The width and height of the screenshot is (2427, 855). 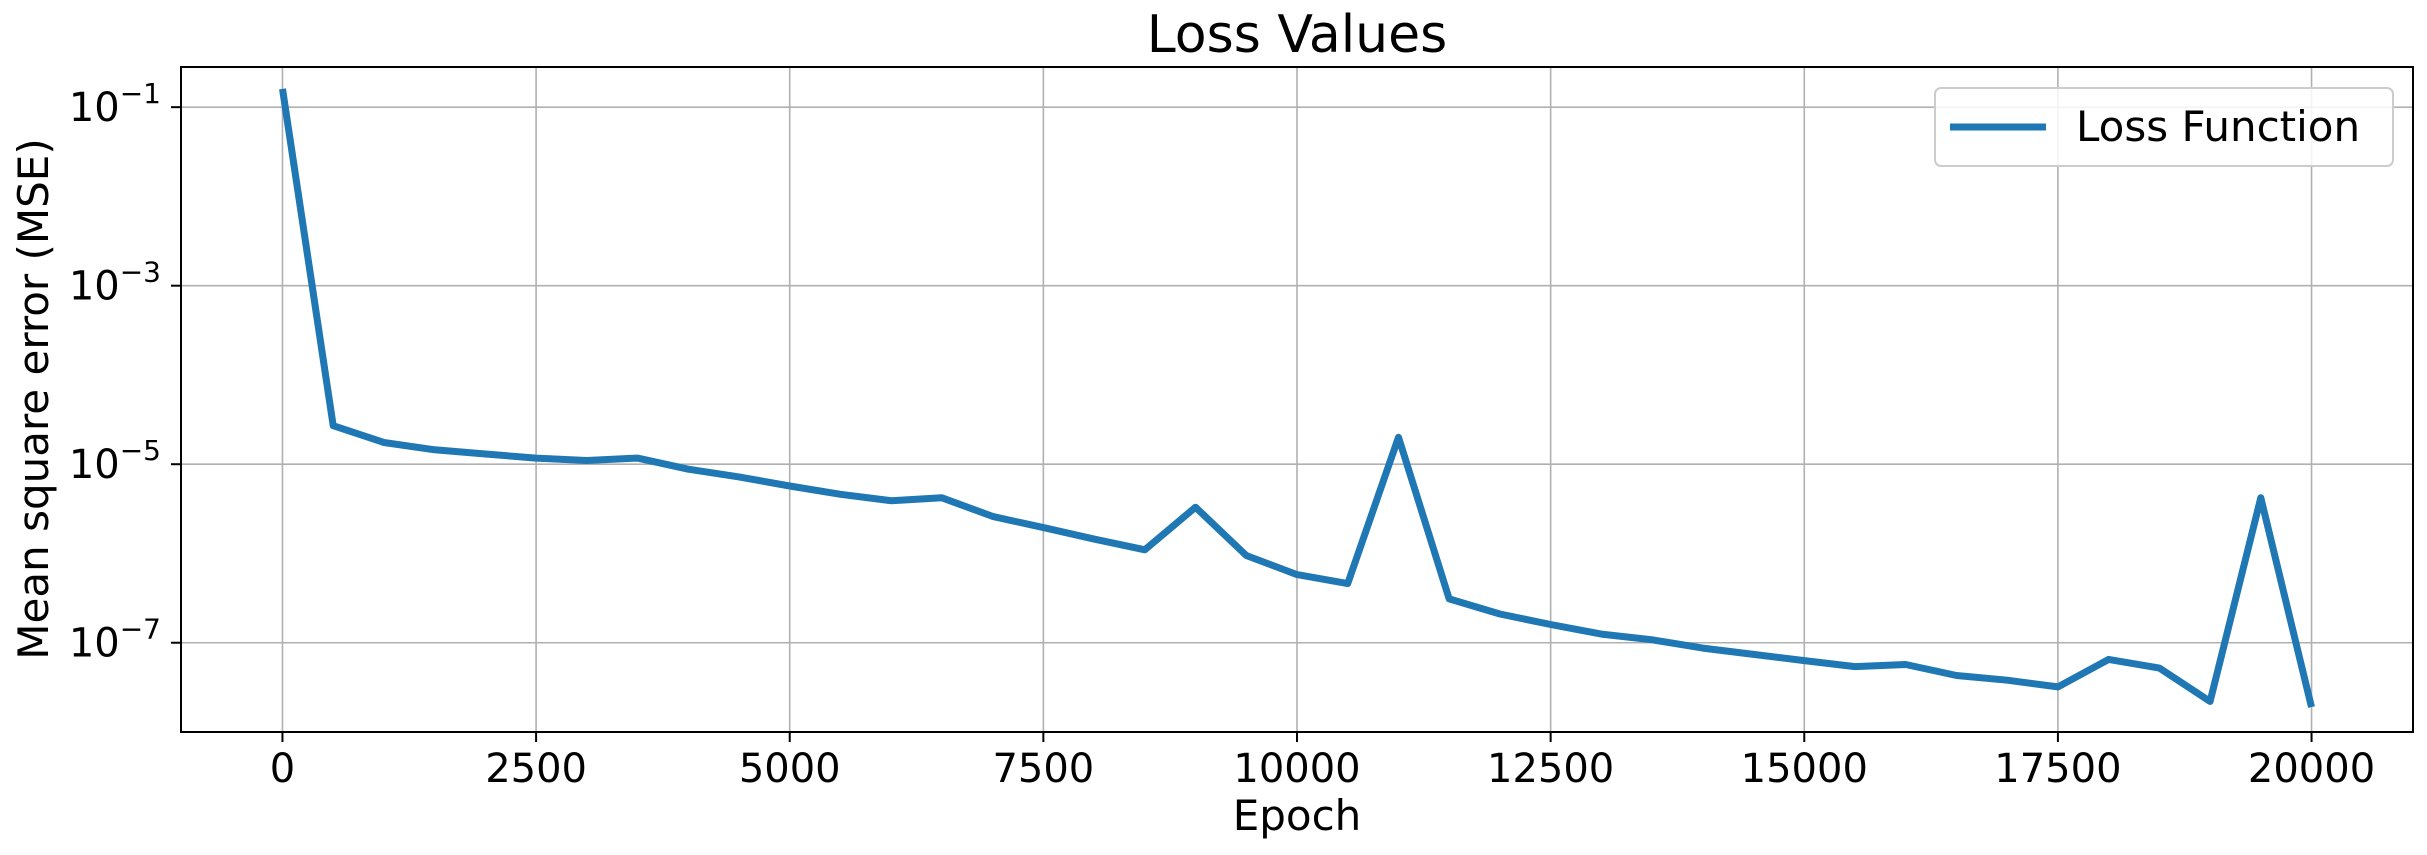 What do you see at coordinates (115, 283) in the screenshot?
I see `y-tick-label: 10⁻³` at bounding box center [115, 283].